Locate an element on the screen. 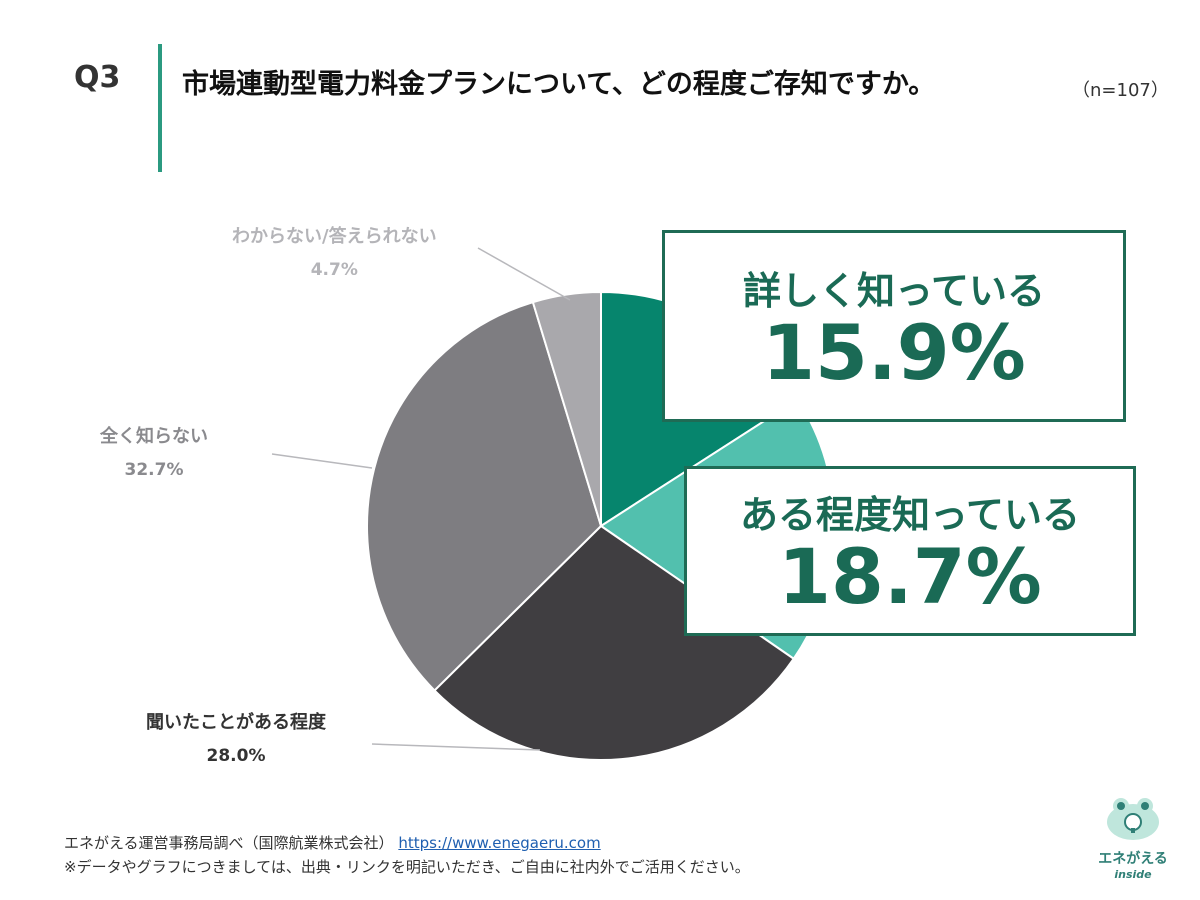 This screenshot has width=1200, height=900. callout-somewhat-aware-text: ある程度知っている is located at coordinates (910, 515).